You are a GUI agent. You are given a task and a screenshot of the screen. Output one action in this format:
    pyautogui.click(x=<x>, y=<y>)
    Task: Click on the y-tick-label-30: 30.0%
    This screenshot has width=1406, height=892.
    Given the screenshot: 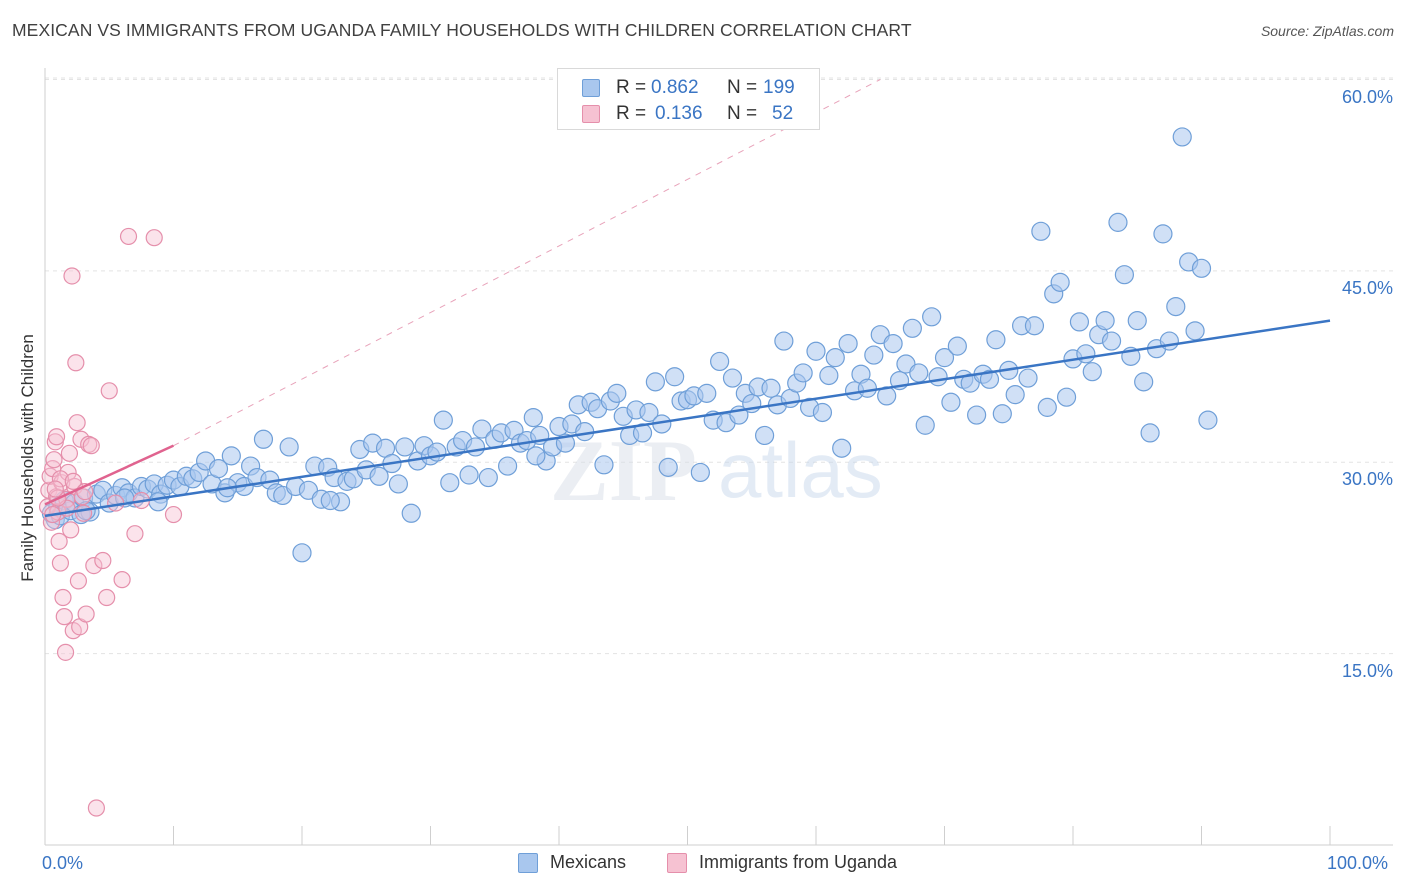 What is the action you would take?
    pyautogui.click(x=1367, y=479)
    